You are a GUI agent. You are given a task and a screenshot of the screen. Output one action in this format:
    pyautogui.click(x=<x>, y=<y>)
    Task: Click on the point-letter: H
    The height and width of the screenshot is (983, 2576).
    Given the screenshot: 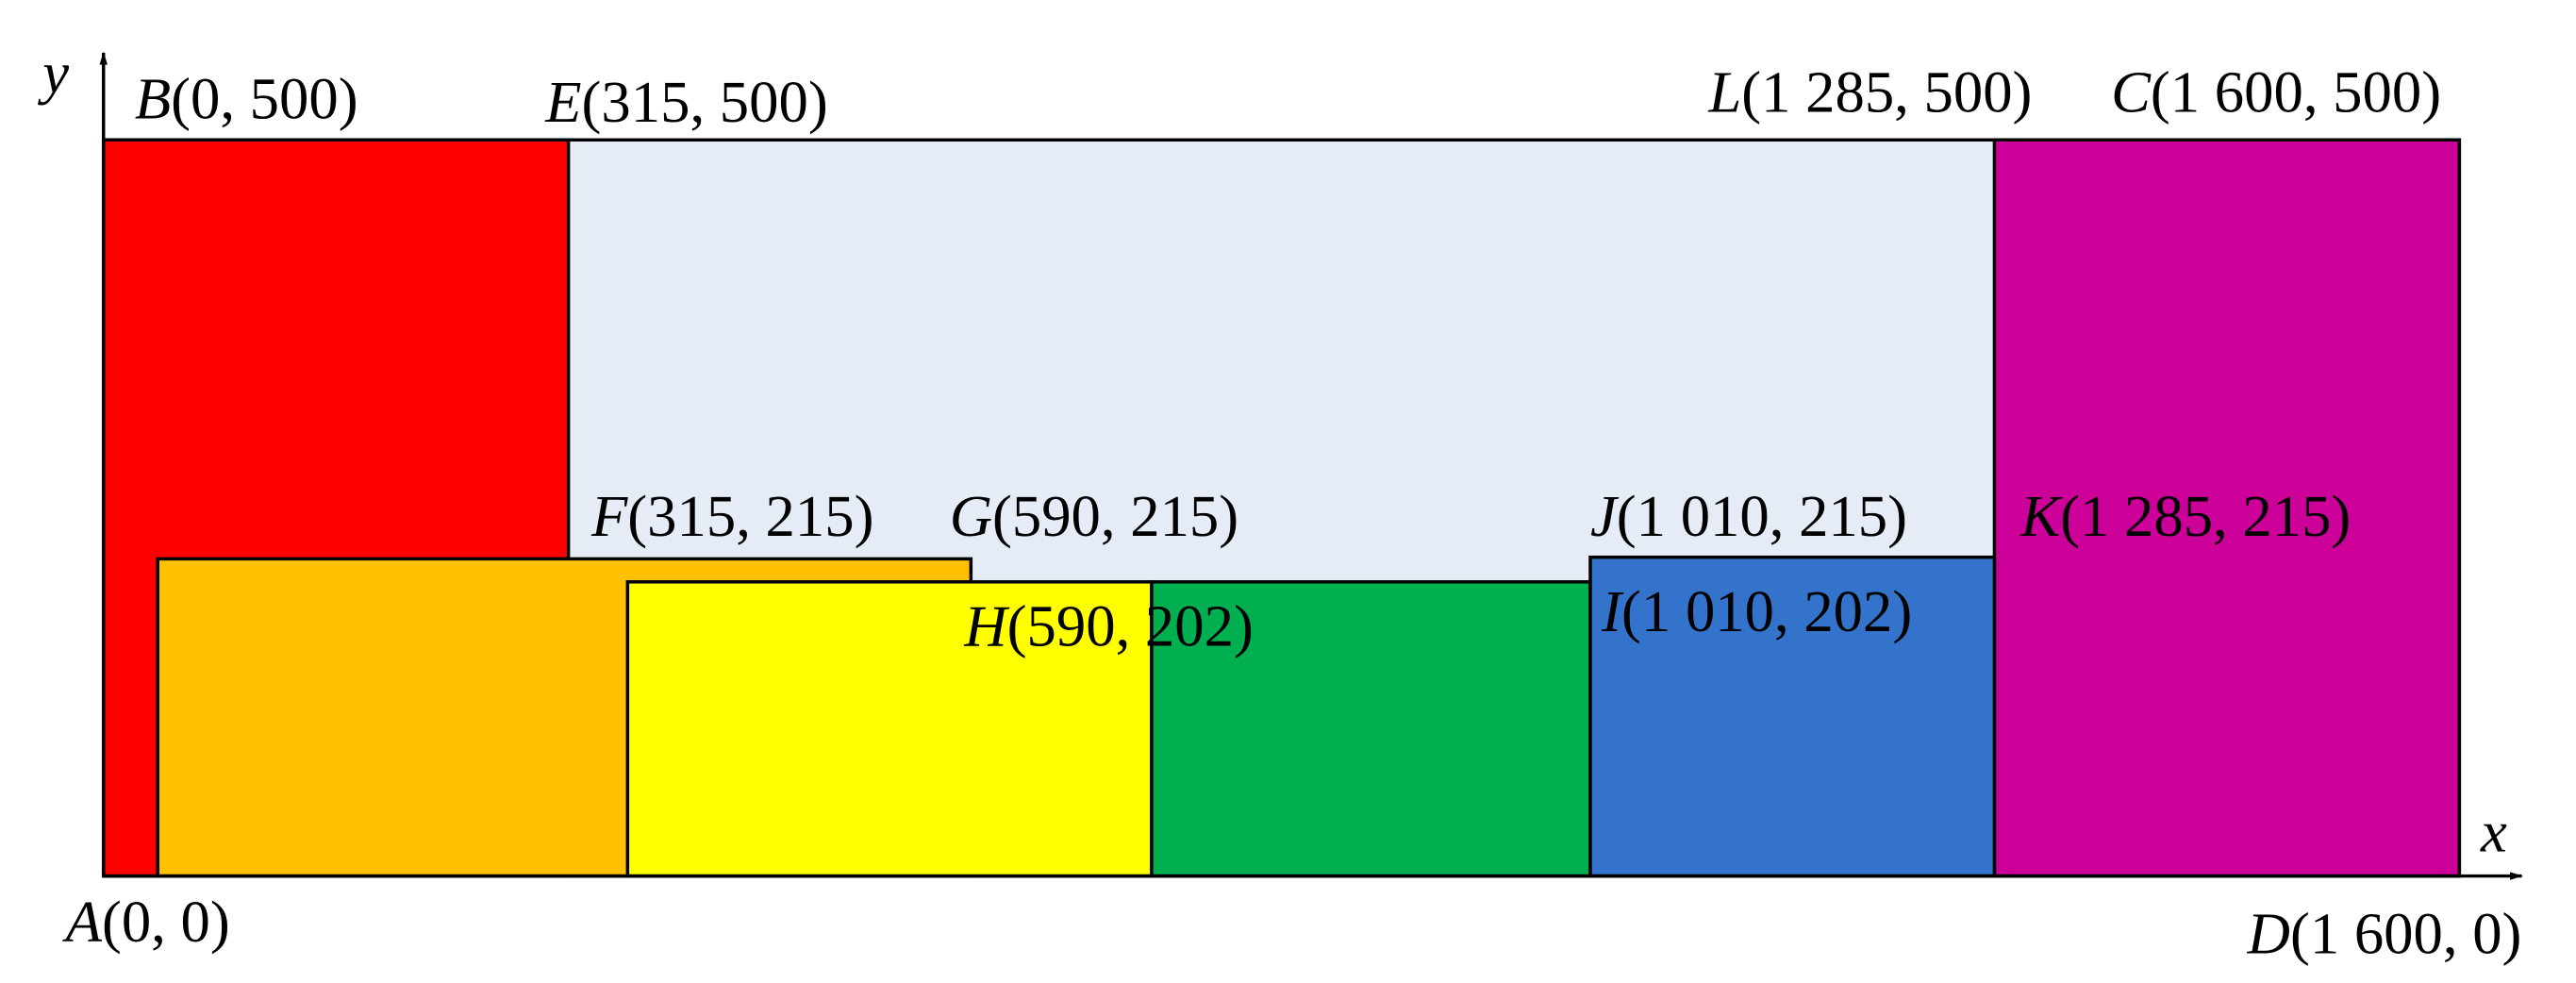 What is the action you would take?
    pyautogui.click(x=987, y=626)
    